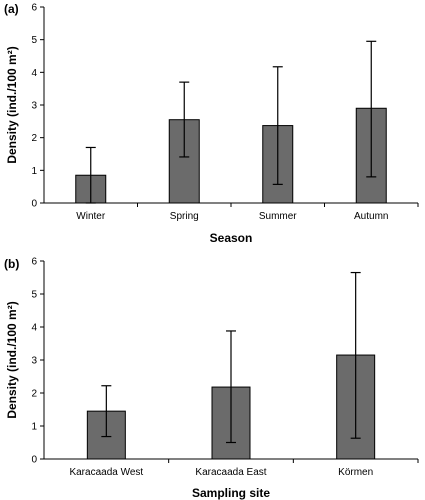 This screenshot has width=425, height=500. I want to click on x-category-label: Karacaada East, so click(230, 472).